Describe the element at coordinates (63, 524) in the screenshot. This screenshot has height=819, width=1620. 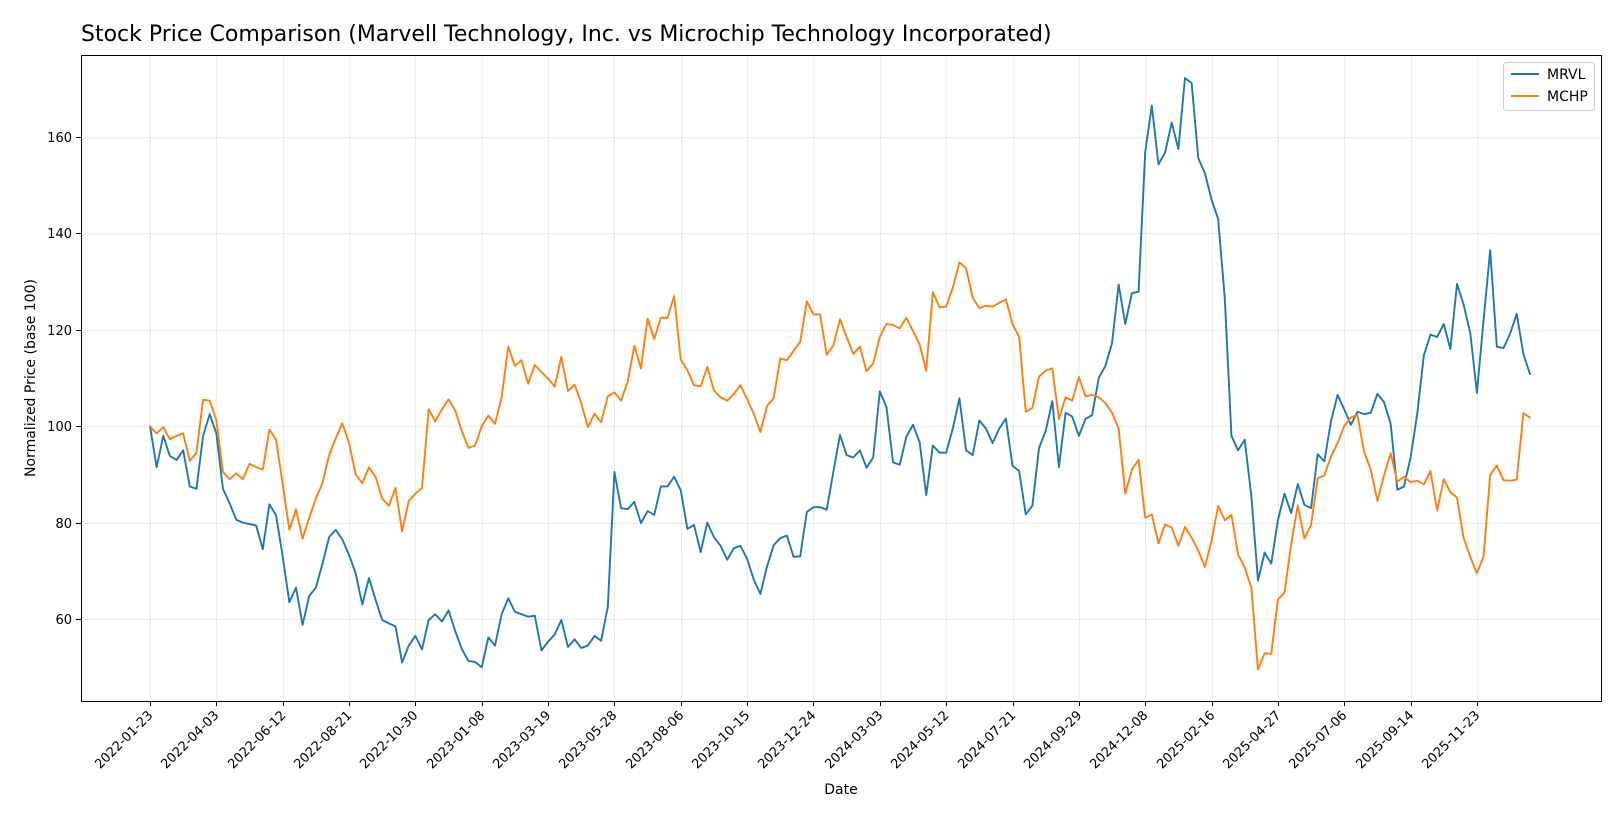
I see `y-tick-label: 80` at that location.